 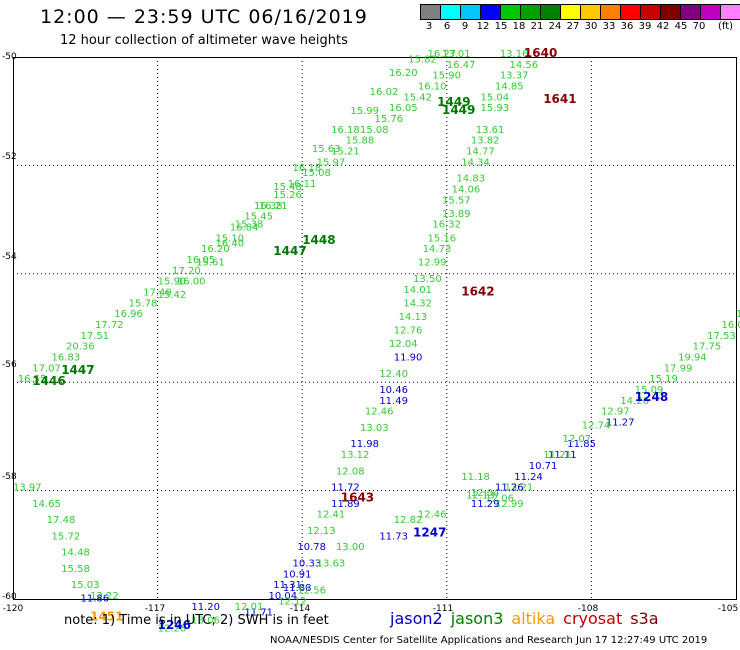 I want to click on legend-value: 27, so click(x=573, y=26).